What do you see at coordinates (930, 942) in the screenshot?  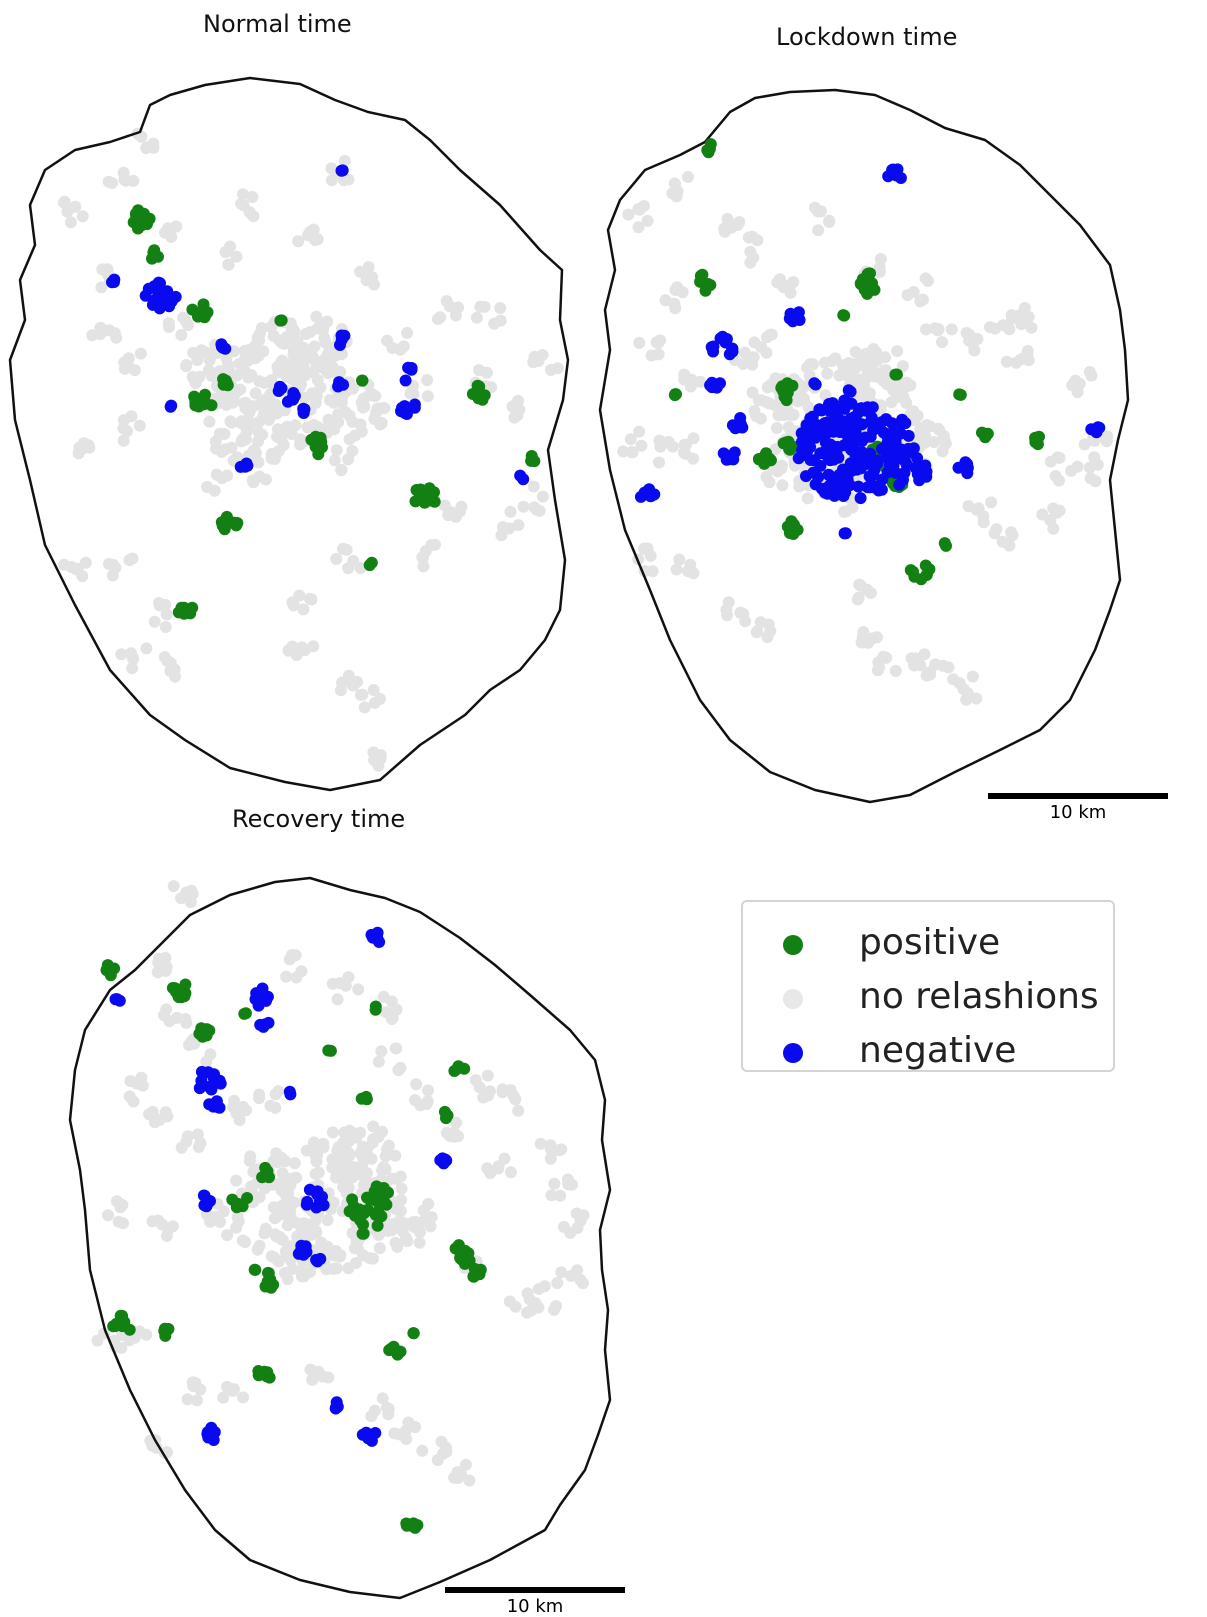 I see `legend-label-positive: positive` at bounding box center [930, 942].